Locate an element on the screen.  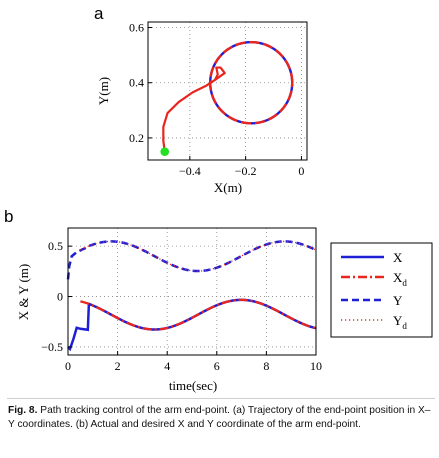
legend-label-xd: Xd is located at coordinates (400, 279).